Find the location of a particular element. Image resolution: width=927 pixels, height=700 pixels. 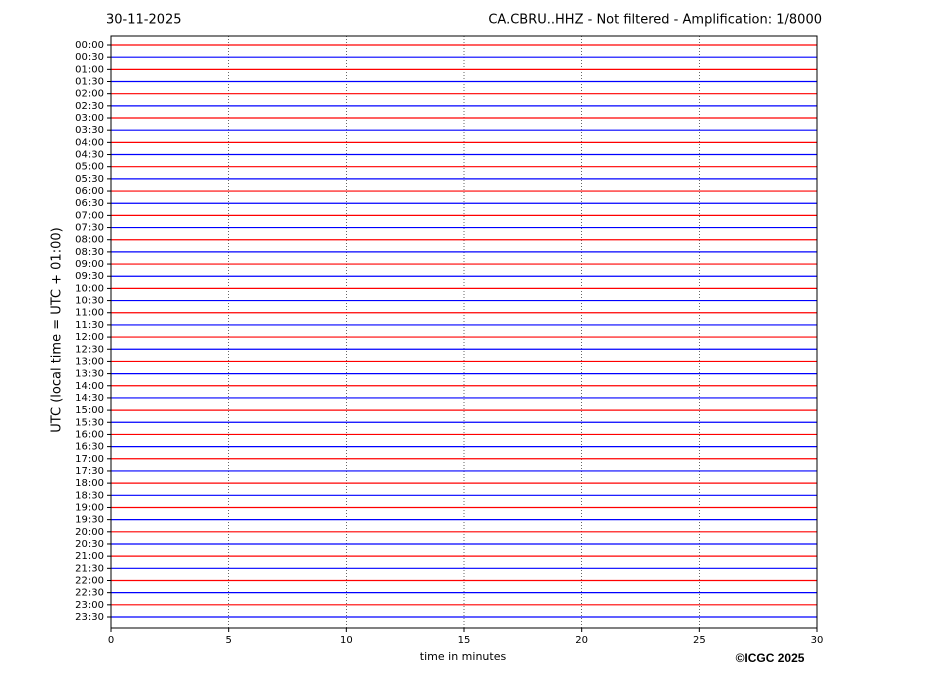

y-tick-label: 11:30 is located at coordinates (89, 325).